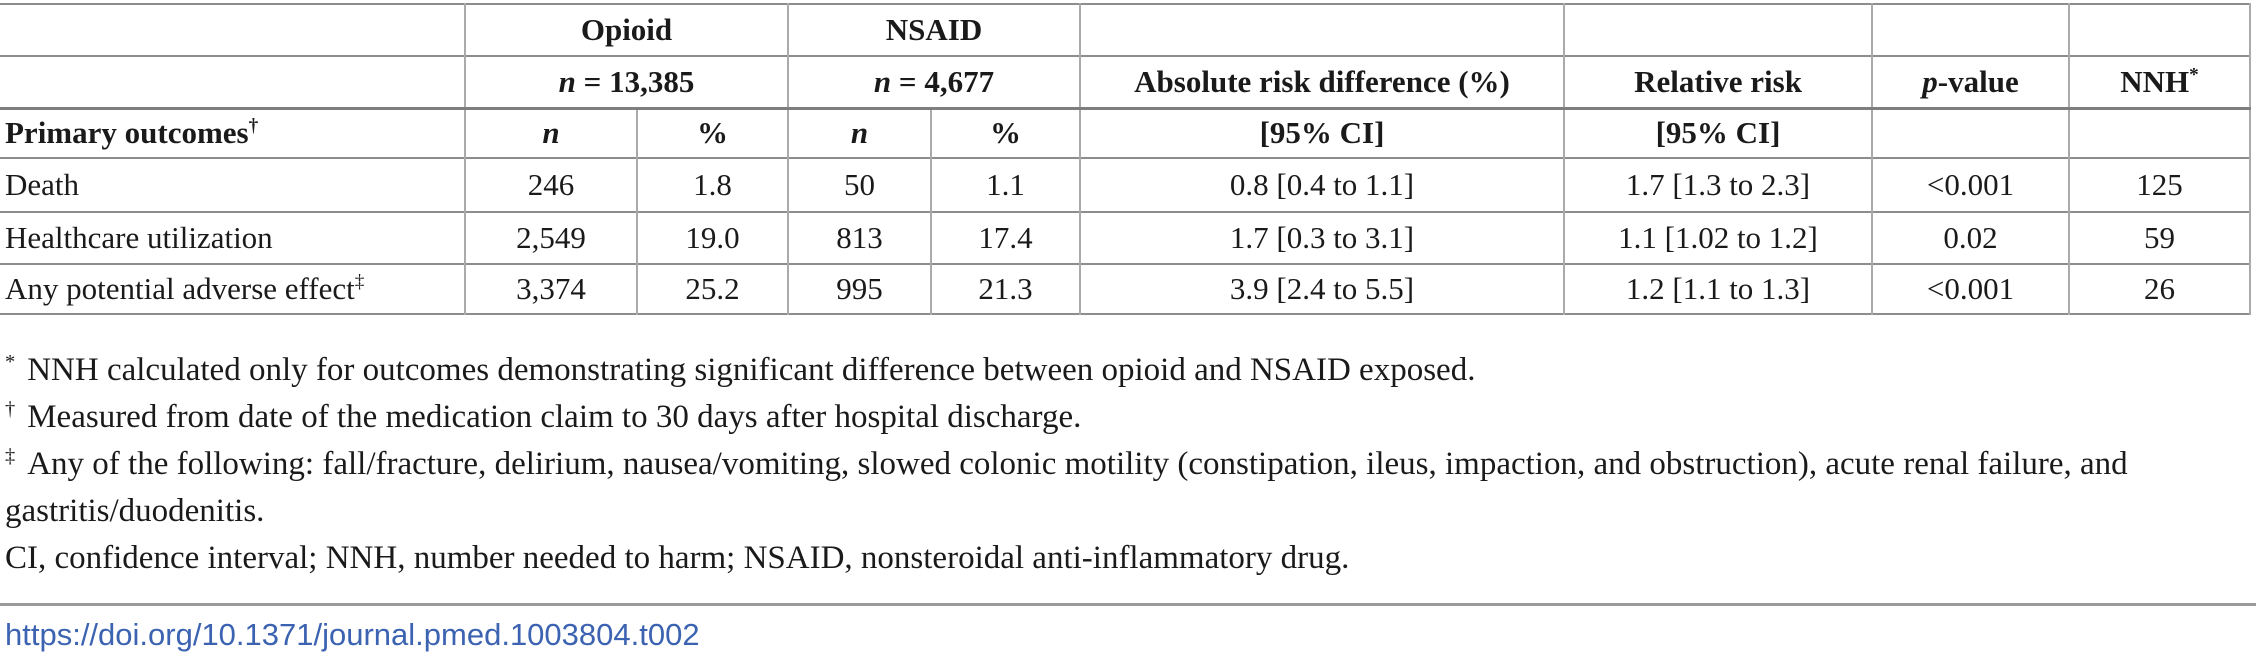  I want to click on empty-corner-cell, so click(232, 30).